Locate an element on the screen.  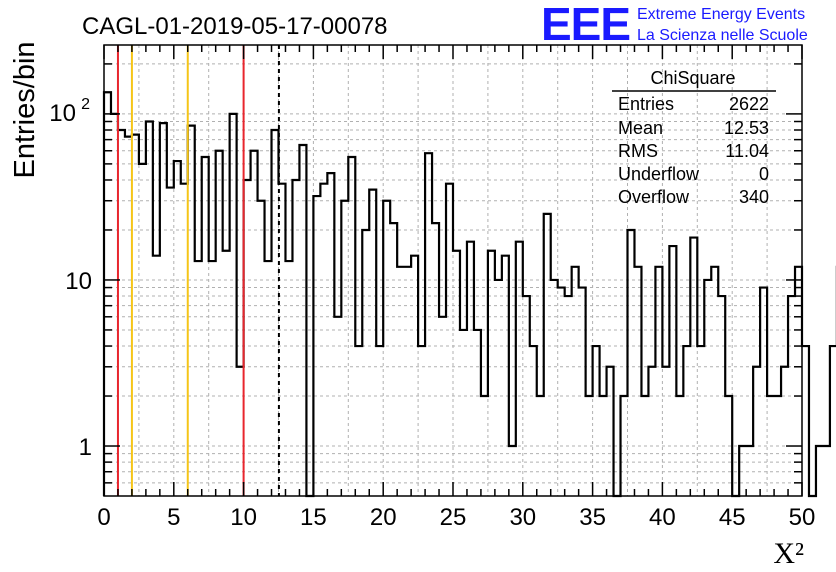
y-tick-exponent: 2 is located at coordinates (85, 104).